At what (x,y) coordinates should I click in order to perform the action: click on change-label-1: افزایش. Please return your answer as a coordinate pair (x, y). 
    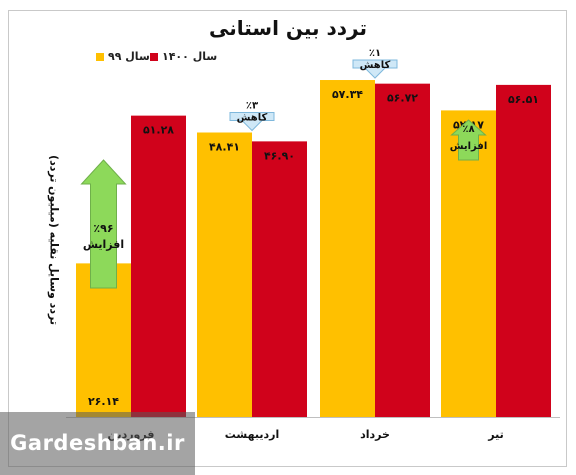
    Looking at the image, I should click on (103, 244).